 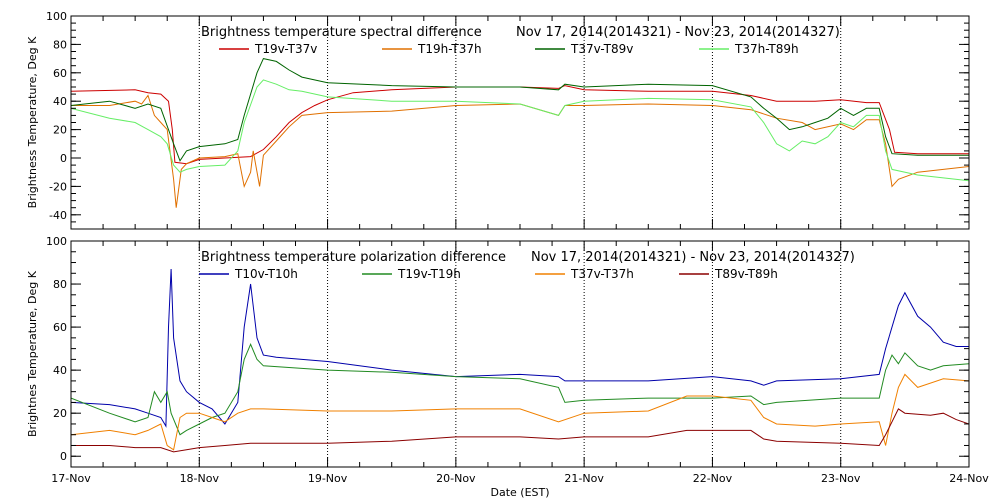 What do you see at coordinates (602, 274) in the screenshot?
I see `legend-label: T37v-T37h` at bounding box center [602, 274].